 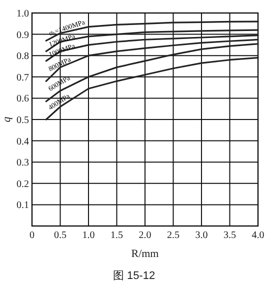 What do you see at coordinates (116, 235) in the screenshot?
I see `x-tick-label: 1.5` at bounding box center [116, 235].